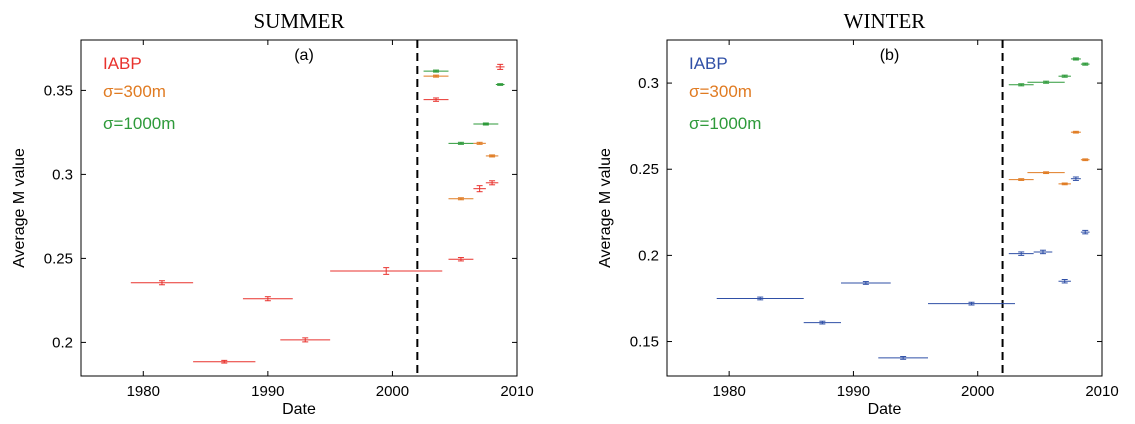 This screenshot has width=1135, height=424. Describe the element at coordinates (58, 90) in the screenshot. I see `y-tick-label: 0.35` at that location.